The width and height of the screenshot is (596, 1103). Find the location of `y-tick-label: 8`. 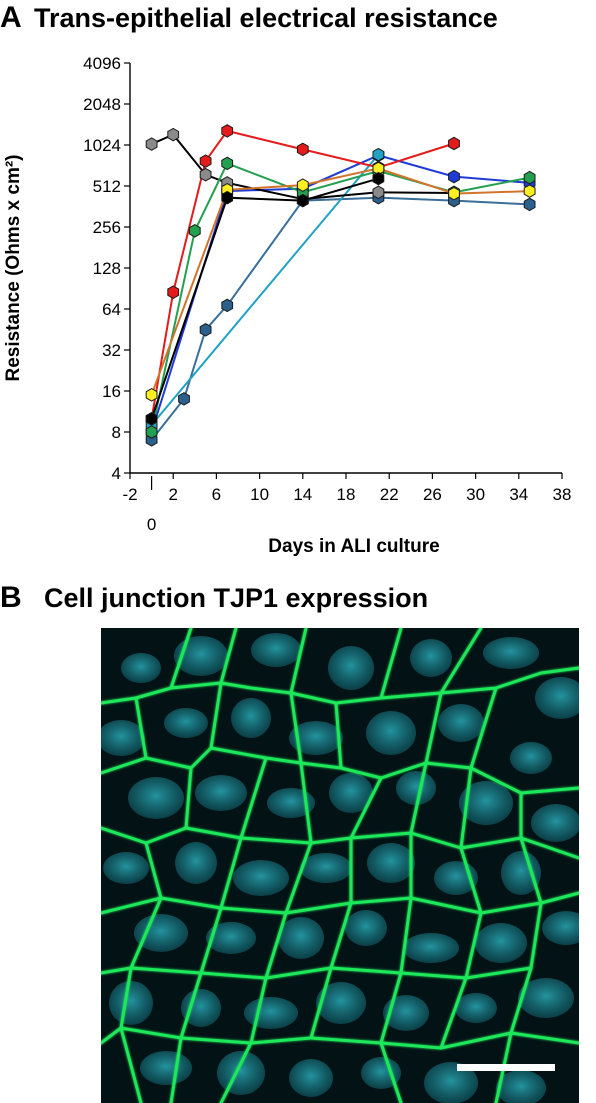

y-tick-label: 8 is located at coordinates (116, 432).